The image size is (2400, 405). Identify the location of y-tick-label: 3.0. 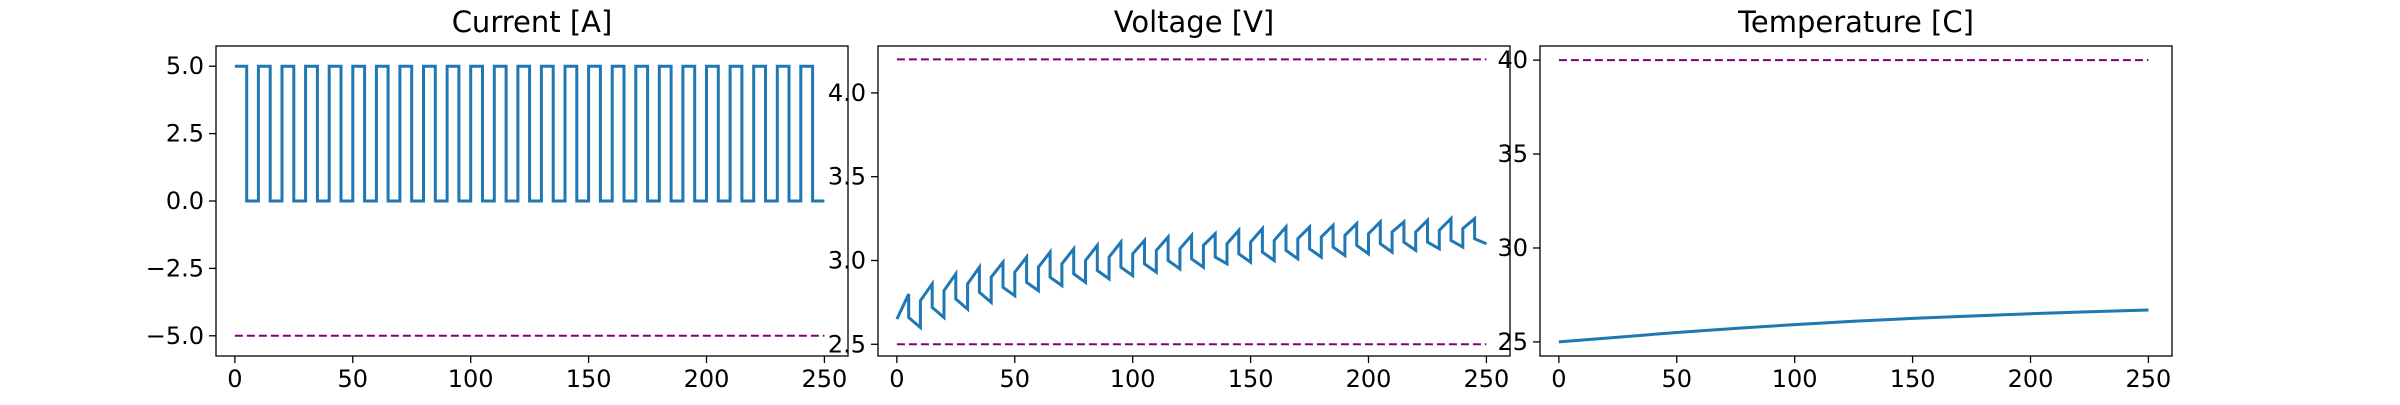
(847, 260).